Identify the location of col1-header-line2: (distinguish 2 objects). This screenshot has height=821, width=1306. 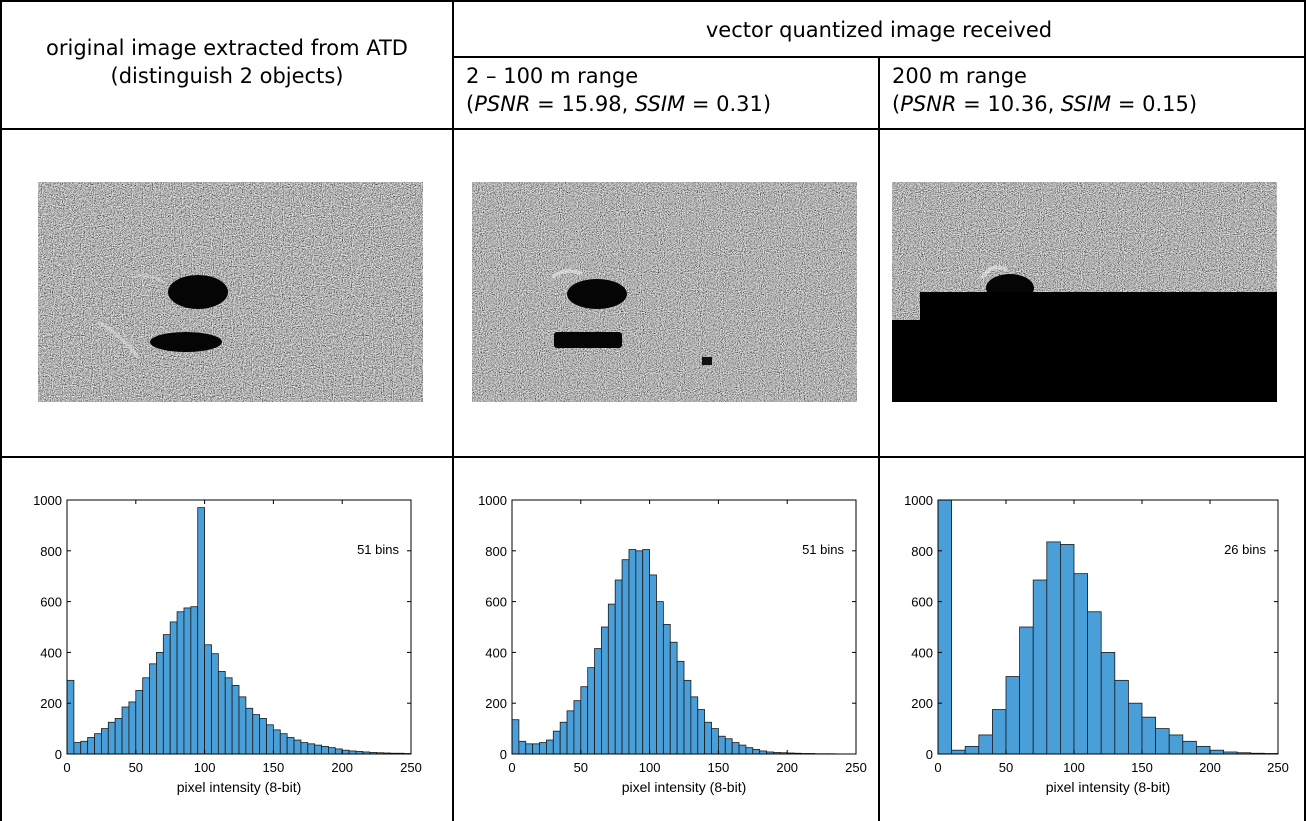
(227, 76).